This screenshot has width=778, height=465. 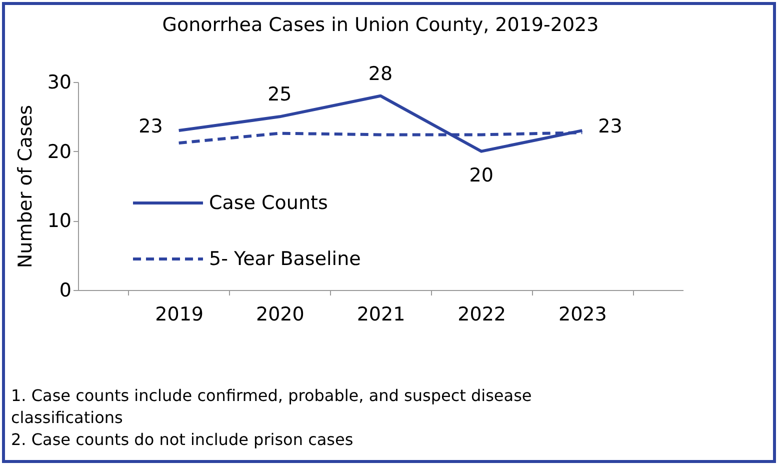 I want to click on y-tick-label: 10, so click(x=59, y=221).